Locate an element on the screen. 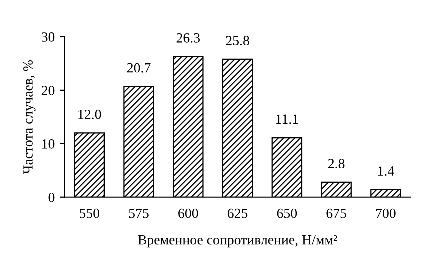  data-label: 1.4 is located at coordinates (386, 171).